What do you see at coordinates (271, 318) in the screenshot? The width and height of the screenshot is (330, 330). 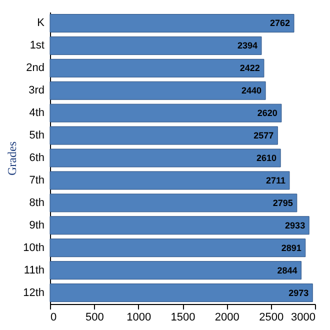 I see `x-tick-label: 2500` at bounding box center [271, 318].